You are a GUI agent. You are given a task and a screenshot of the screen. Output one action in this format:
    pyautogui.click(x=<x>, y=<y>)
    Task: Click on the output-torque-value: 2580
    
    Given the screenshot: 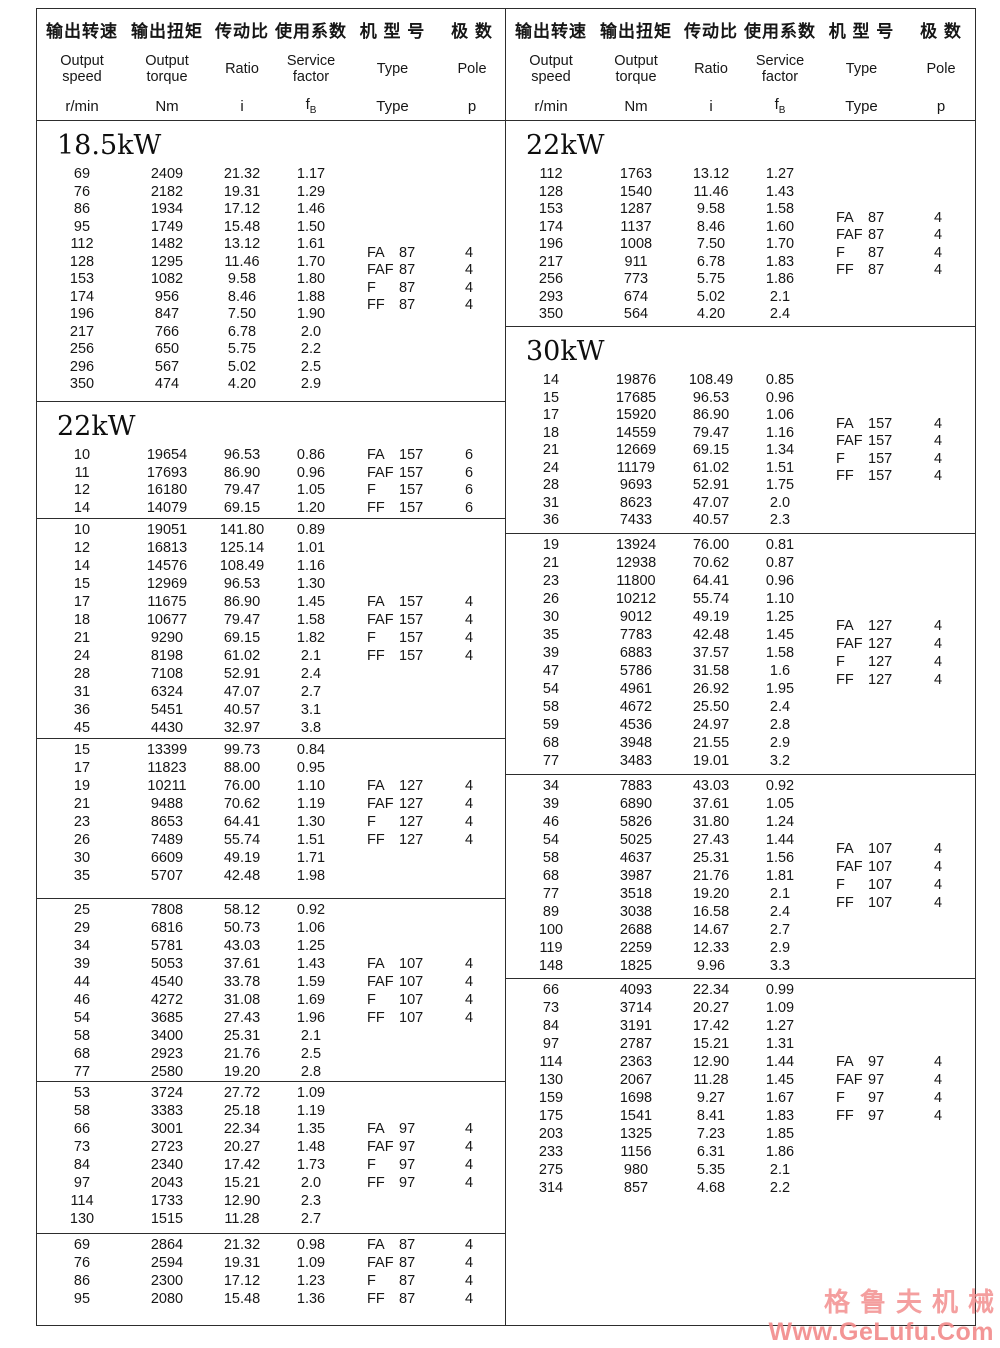 What is the action you would take?
    pyautogui.click(x=167, y=1072)
    